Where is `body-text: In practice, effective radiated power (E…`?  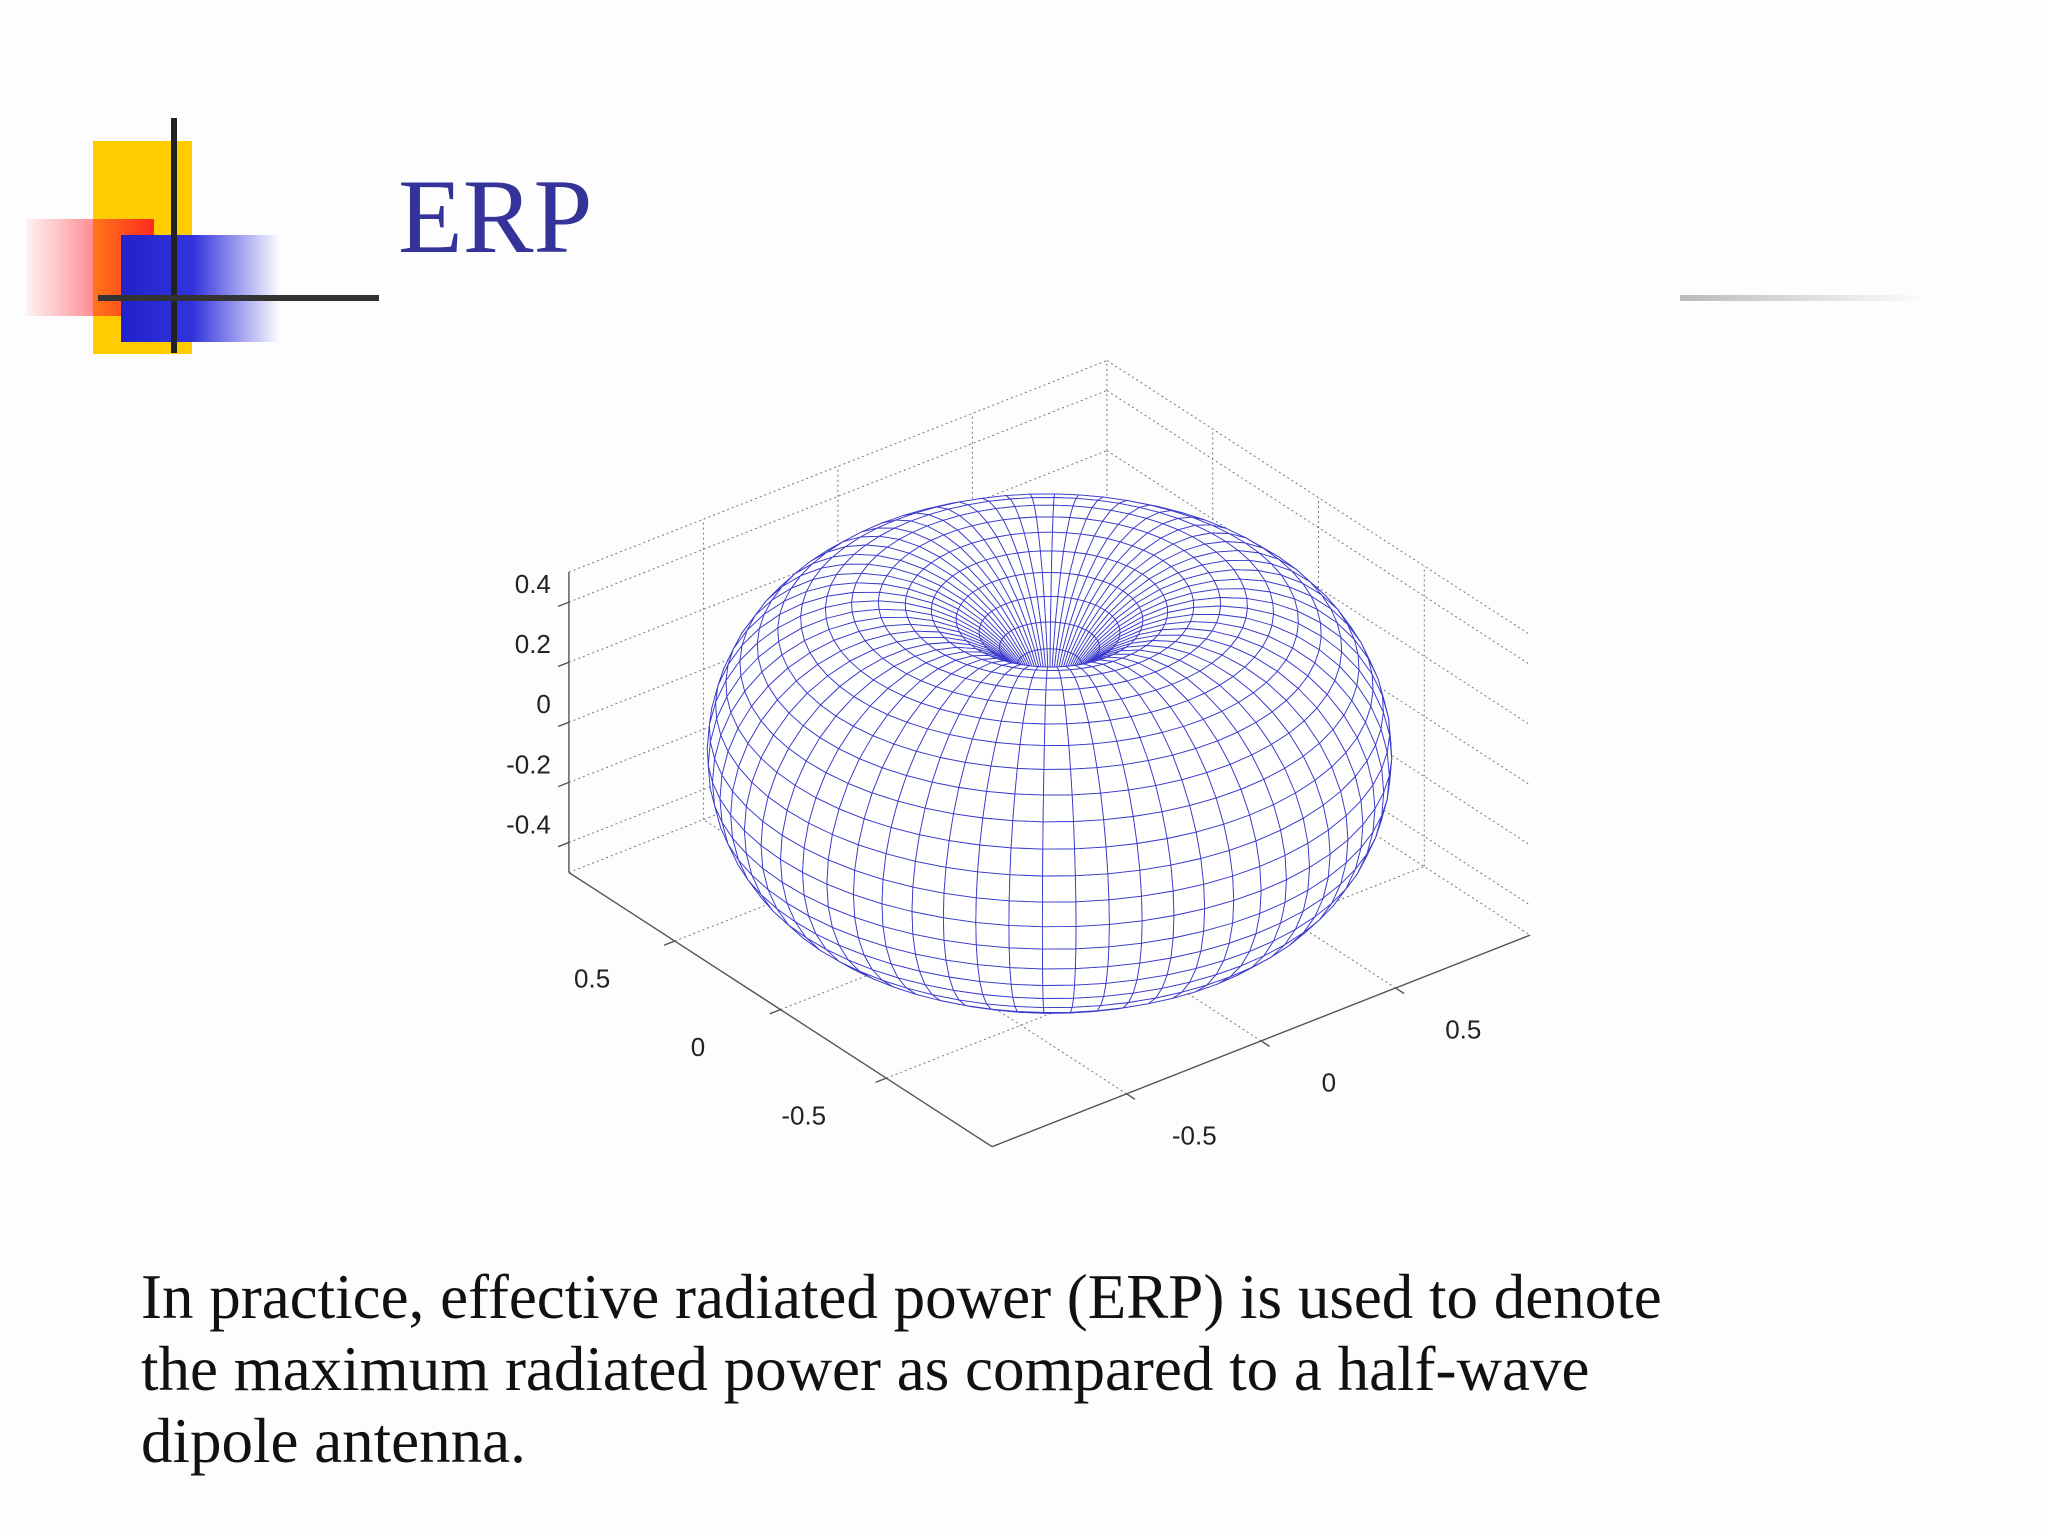
body-text: In practice, effective radiated power (E… is located at coordinates (901, 1297).